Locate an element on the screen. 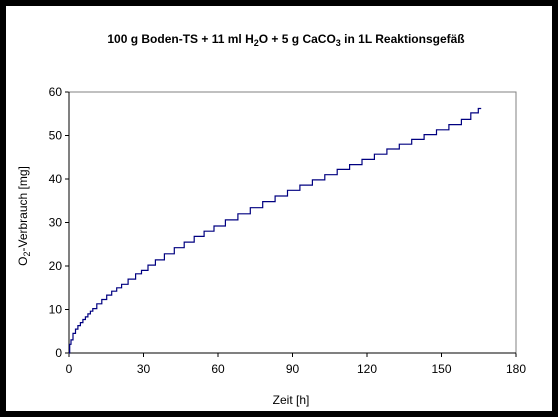 The width and height of the screenshot is (558, 417). title-subscript-2: 3 is located at coordinates (338, 43).